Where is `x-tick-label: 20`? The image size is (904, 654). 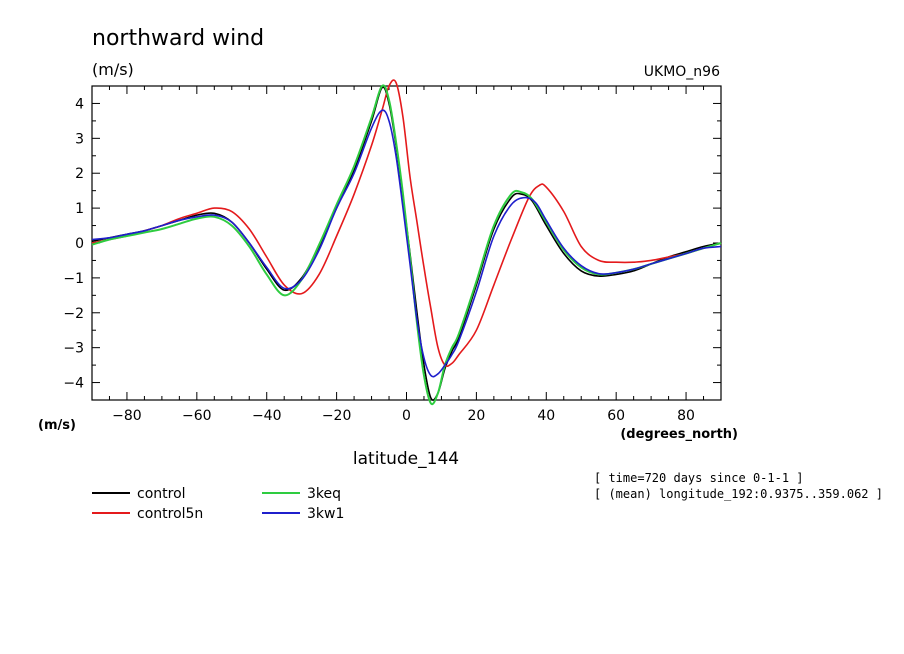 x-tick-label: 20 is located at coordinates (476, 416).